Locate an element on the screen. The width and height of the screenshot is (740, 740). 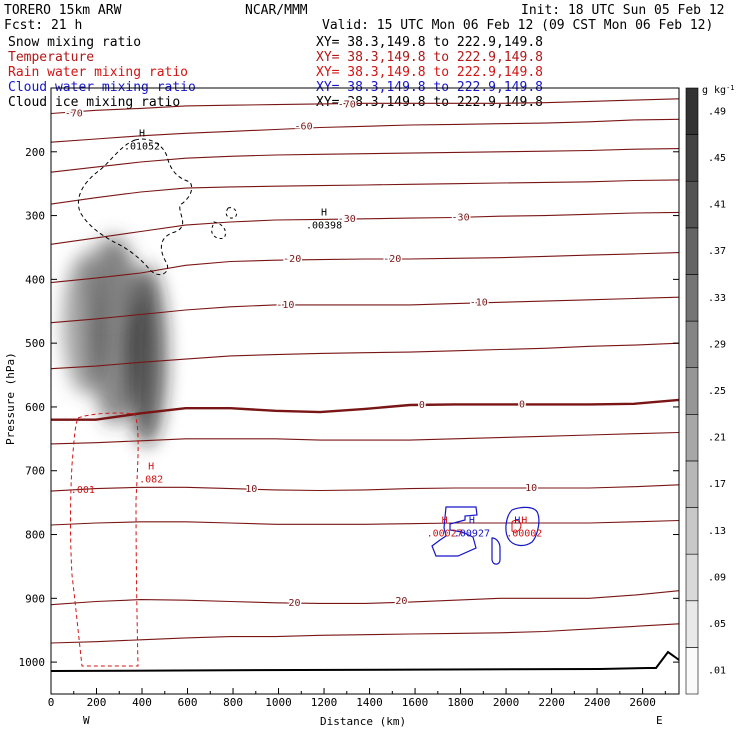
cloud-water-contour-left is located at coordinates (454, 531).